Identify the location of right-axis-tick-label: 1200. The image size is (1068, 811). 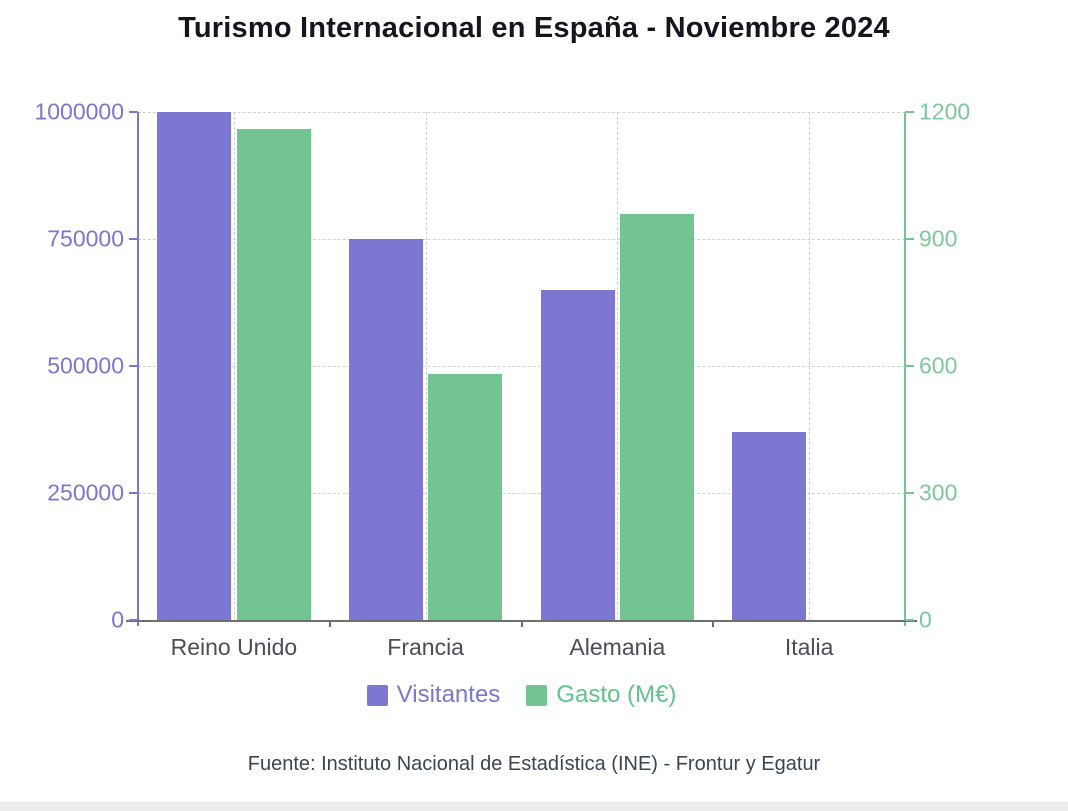
(945, 111).